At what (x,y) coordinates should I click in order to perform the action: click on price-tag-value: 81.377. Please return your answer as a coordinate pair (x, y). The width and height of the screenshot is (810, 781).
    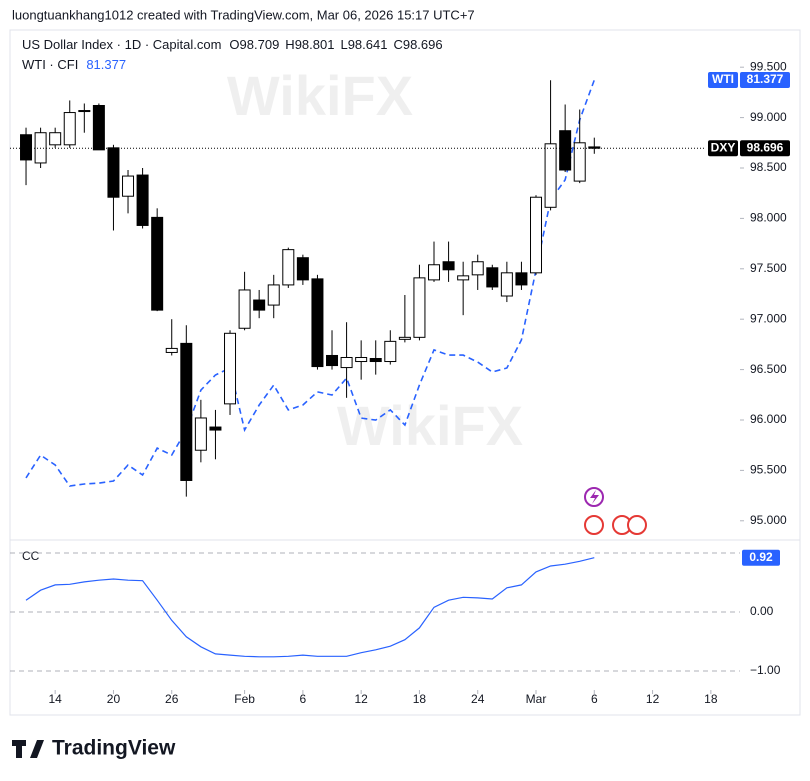
    Looking at the image, I should click on (765, 79).